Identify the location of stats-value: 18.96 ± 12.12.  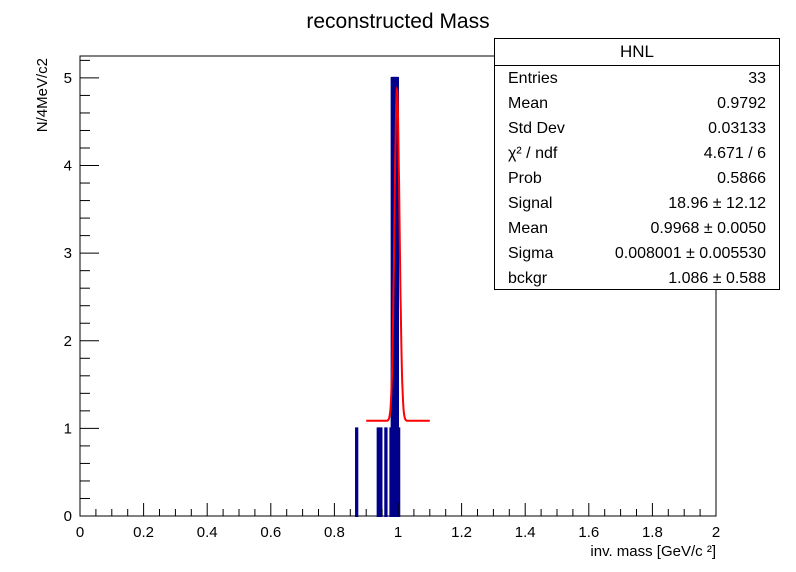
(717, 203).